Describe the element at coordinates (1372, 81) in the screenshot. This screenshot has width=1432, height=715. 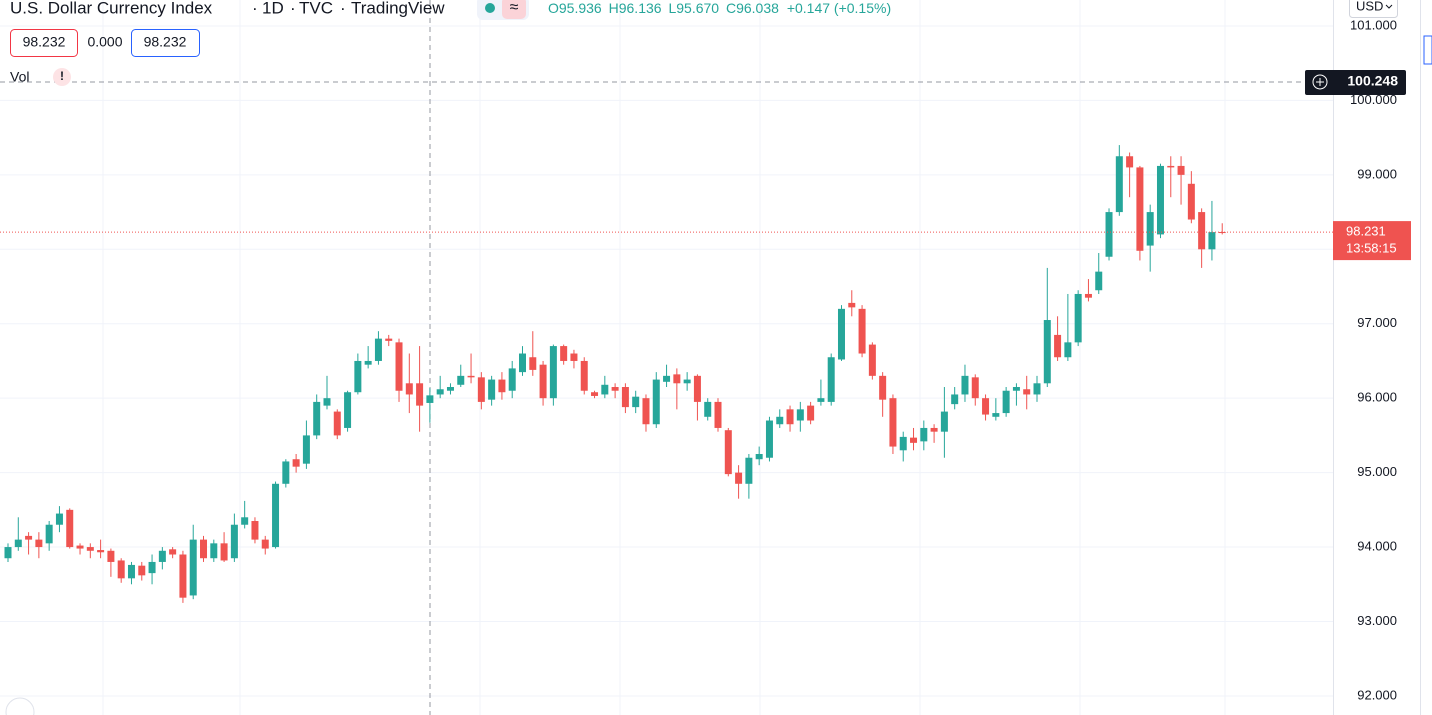
I see `crosshair-label: 100.248` at that location.